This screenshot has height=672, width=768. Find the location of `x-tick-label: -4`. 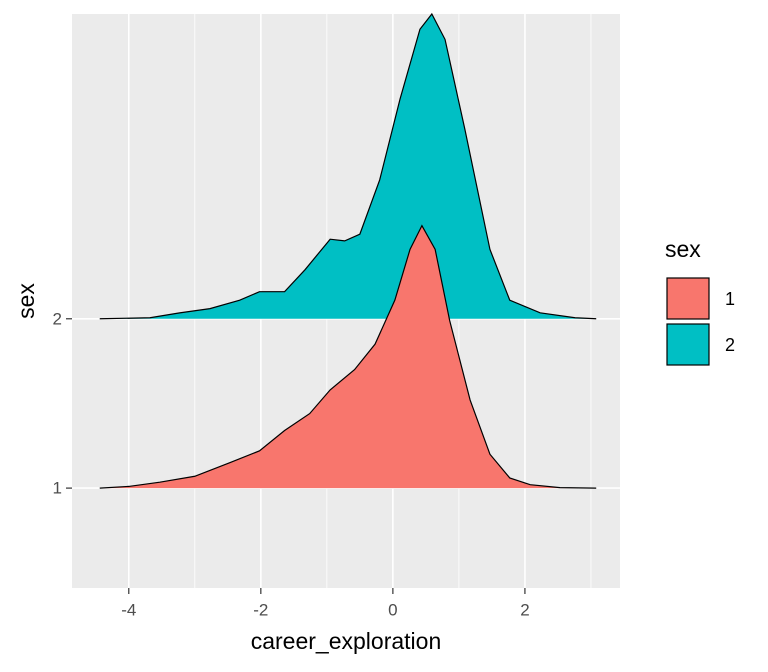

x-tick-label: -4 is located at coordinates (128, 609).